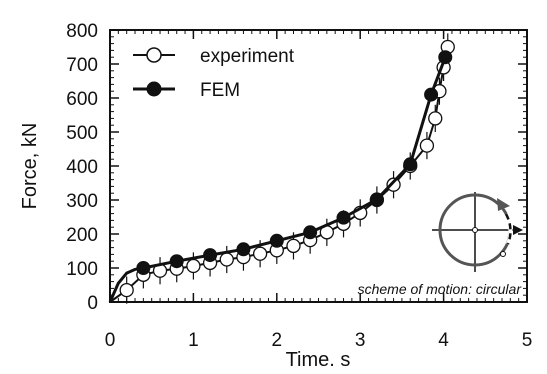  What do you see at coordinates (82, 269) in the screenshot?
I see `y-tick-label: 100` at bounding box center [82, 269].